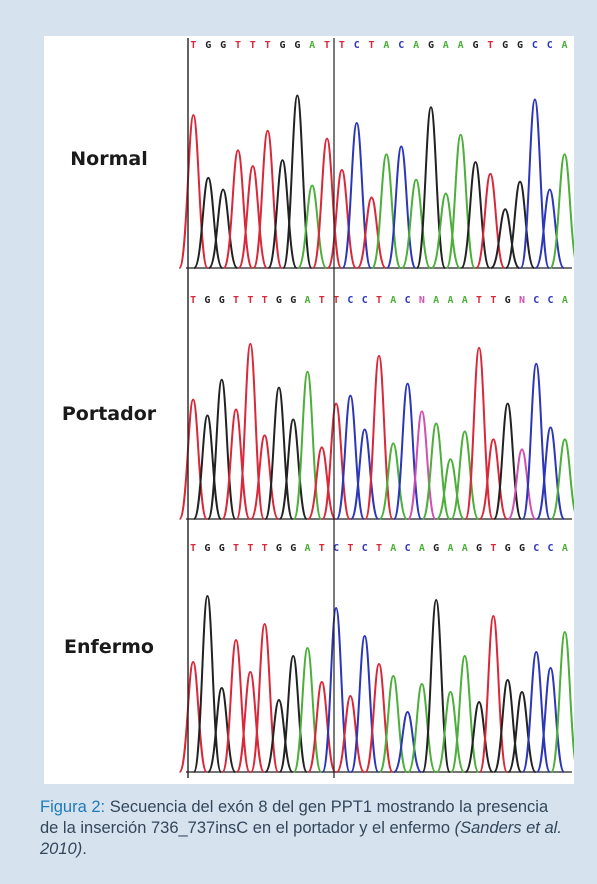 The image size is (597, 884). Describe the element at coordinates (73, 807) in the screenshot. I see `caption-label: Figura 2:` at that location.